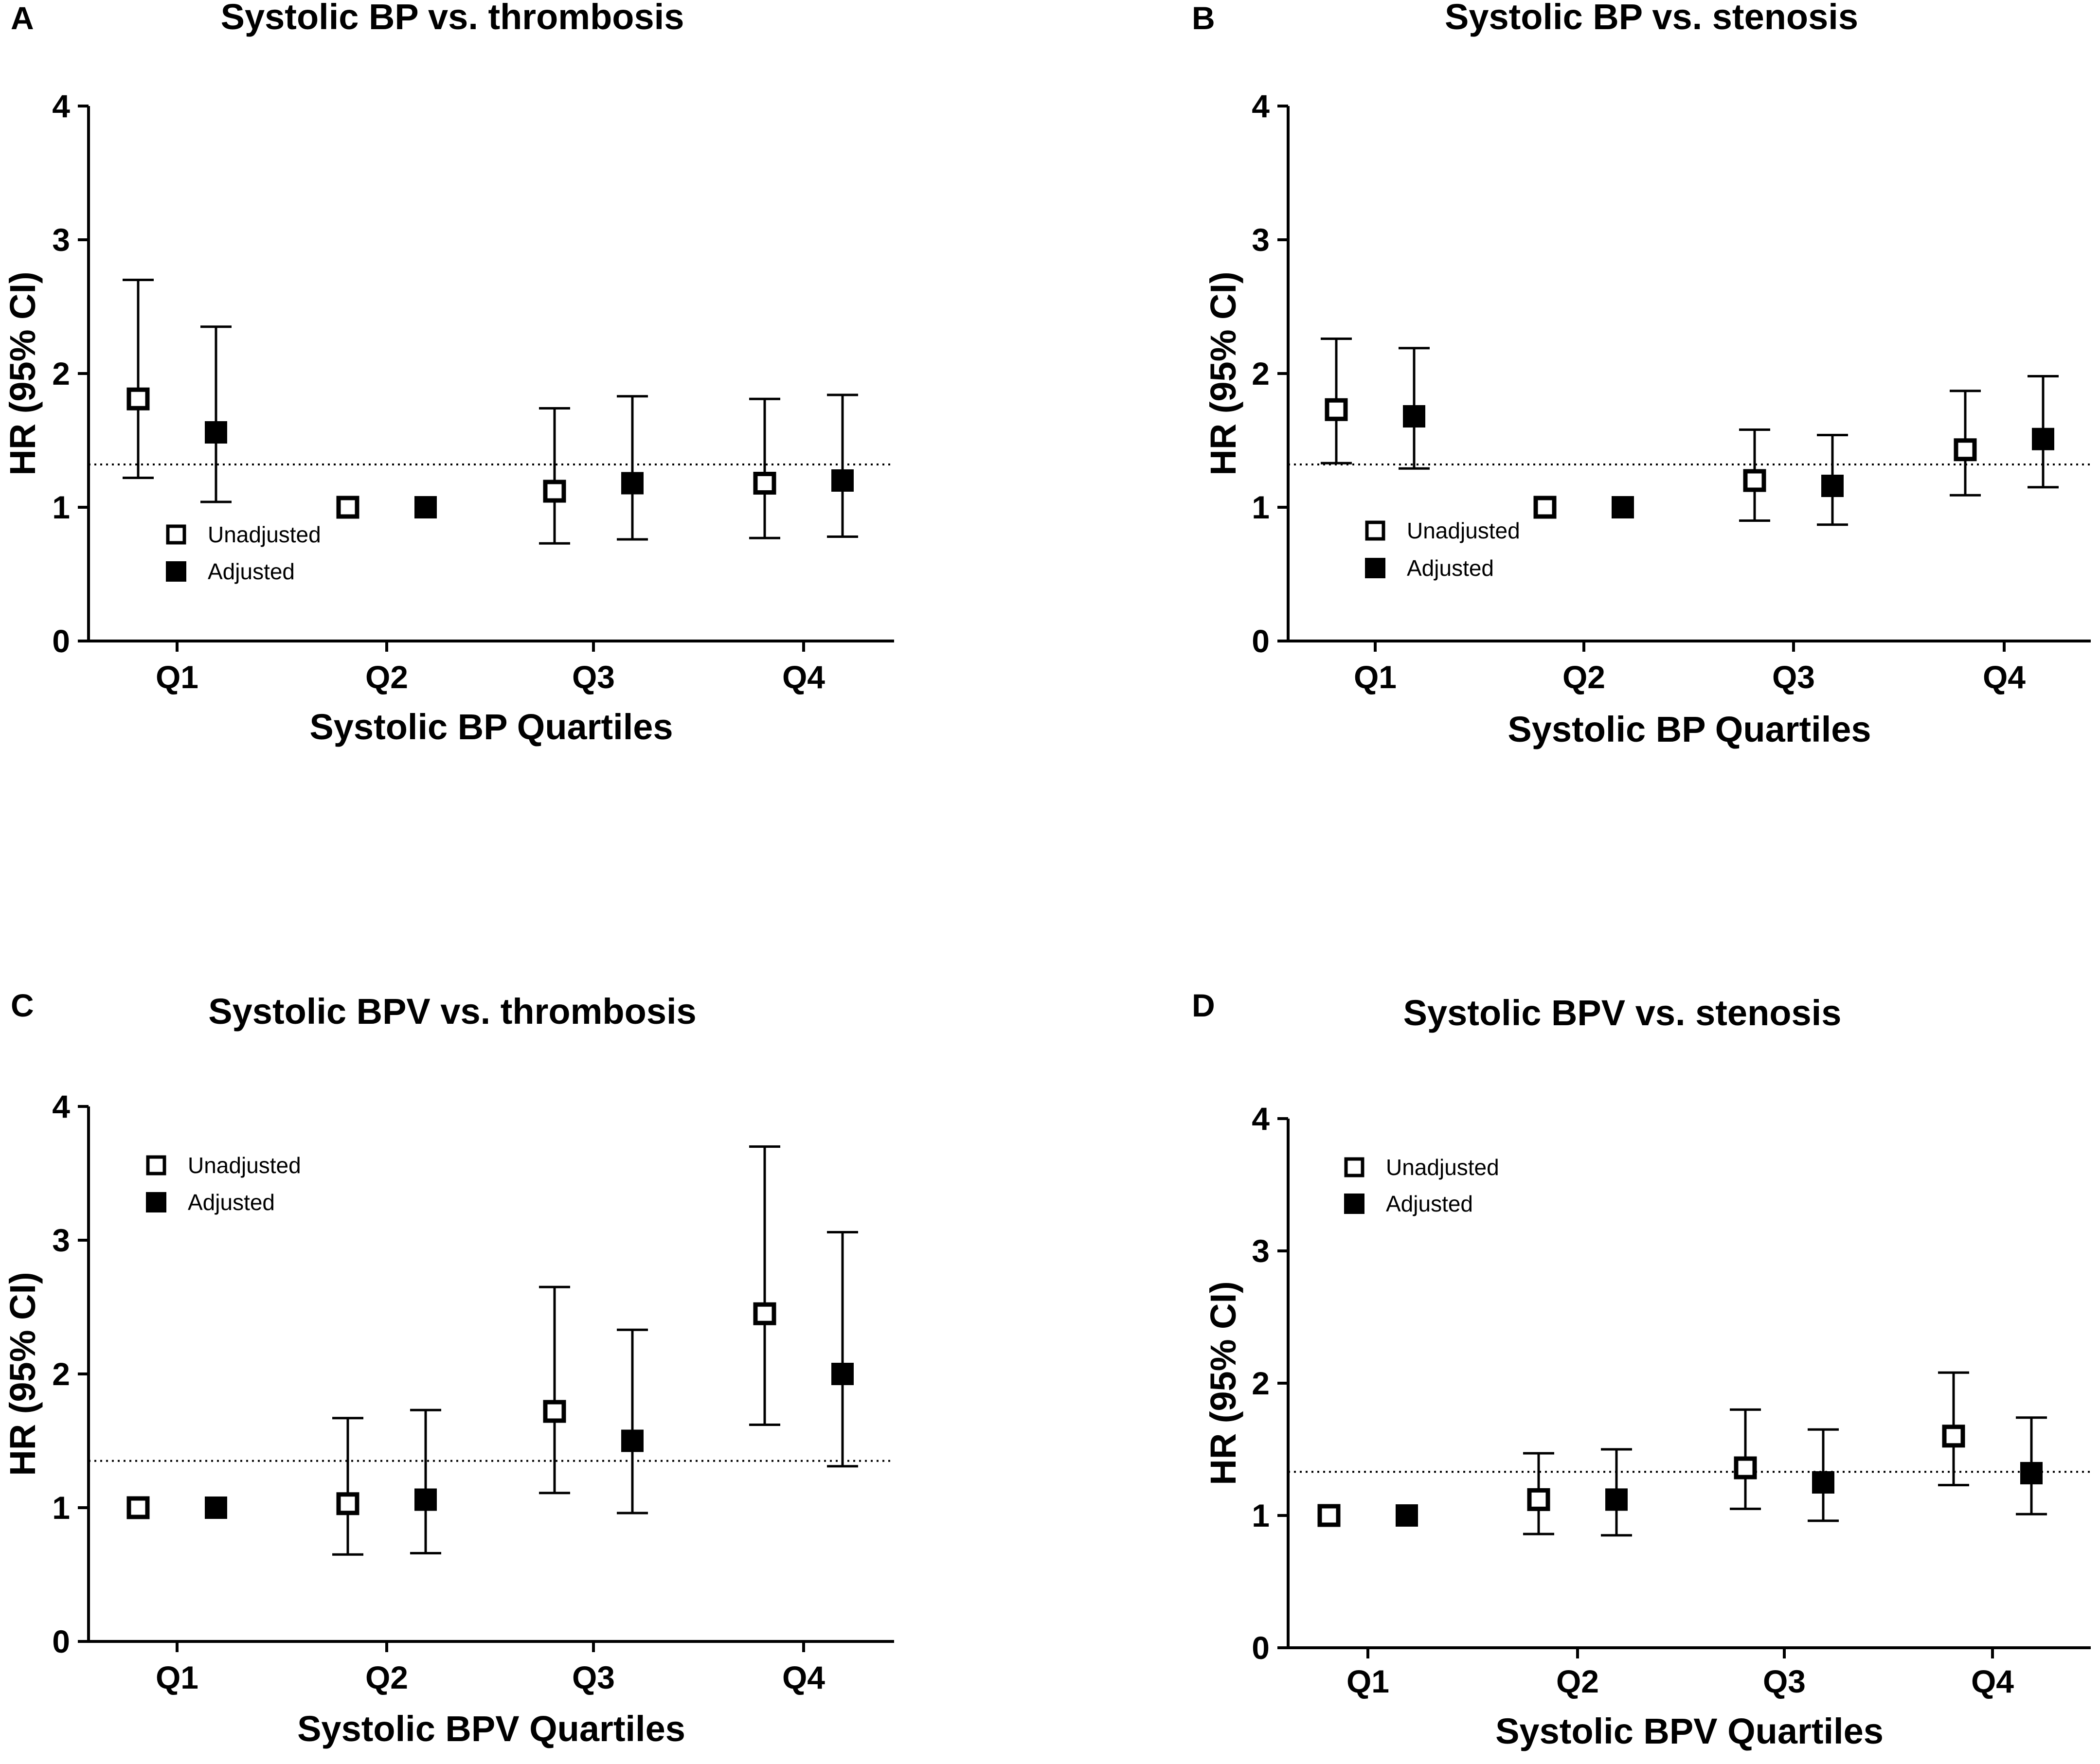  I want to click on panel-title: Systolic BPV vs. stenosis, so click(1622, 1013).